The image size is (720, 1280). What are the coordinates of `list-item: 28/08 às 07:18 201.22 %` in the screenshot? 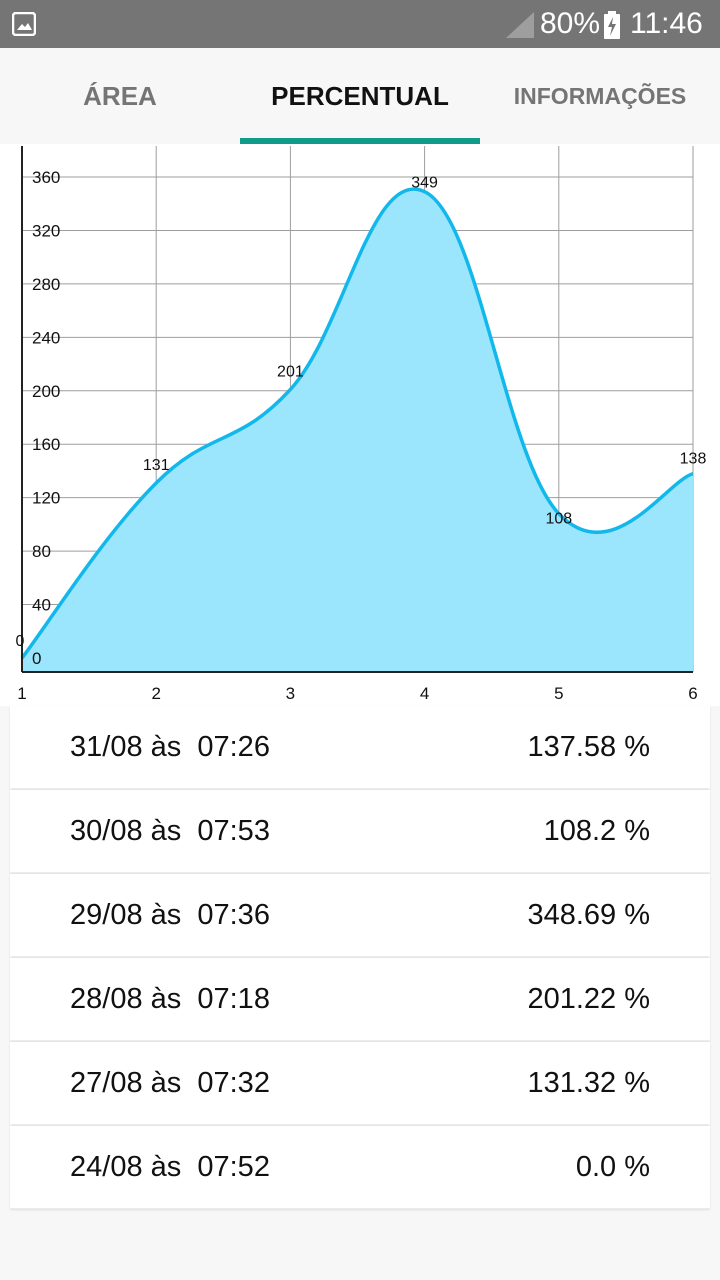 It's located at (360, 999).